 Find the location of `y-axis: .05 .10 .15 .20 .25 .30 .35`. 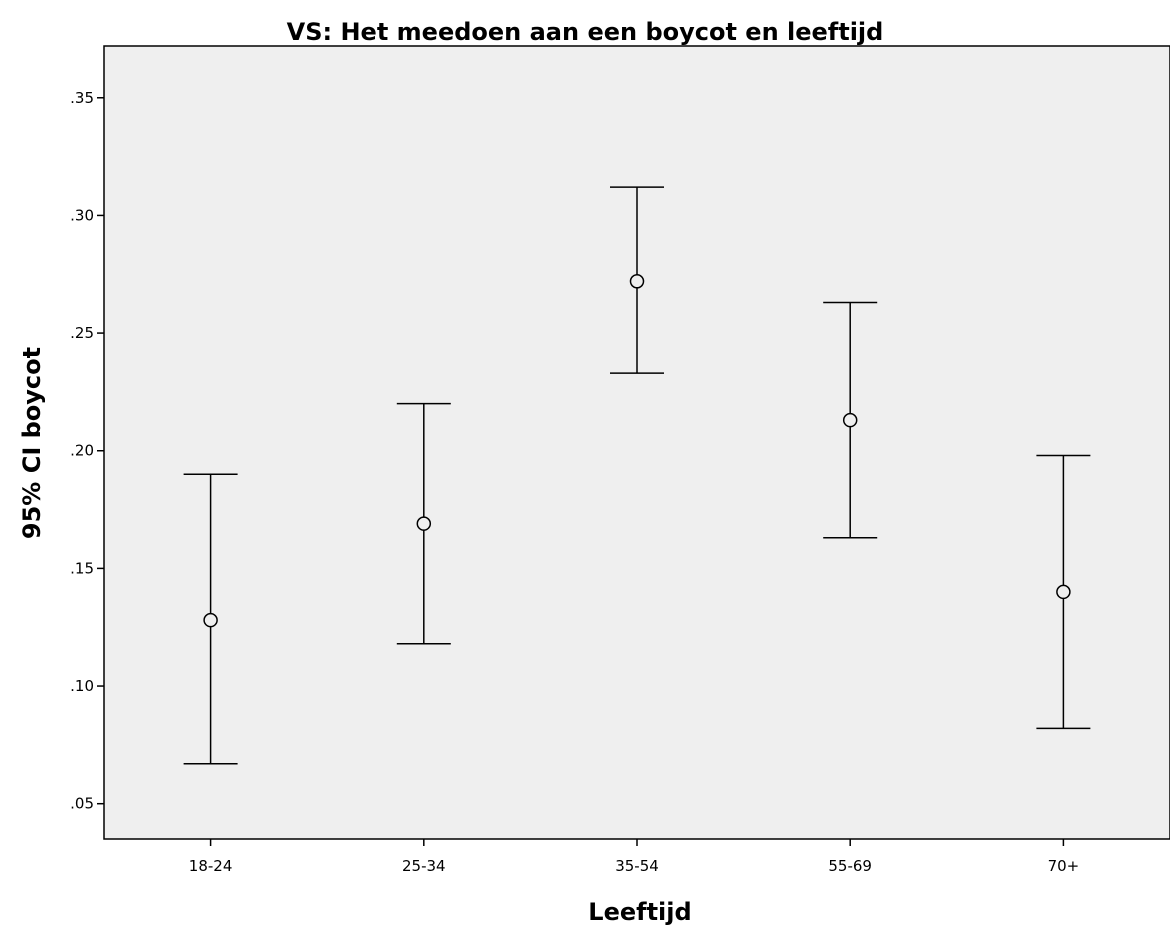

y-axis: .05 .10 .15 .20 .25 .30 .35 is located at coordinates (87, 451).